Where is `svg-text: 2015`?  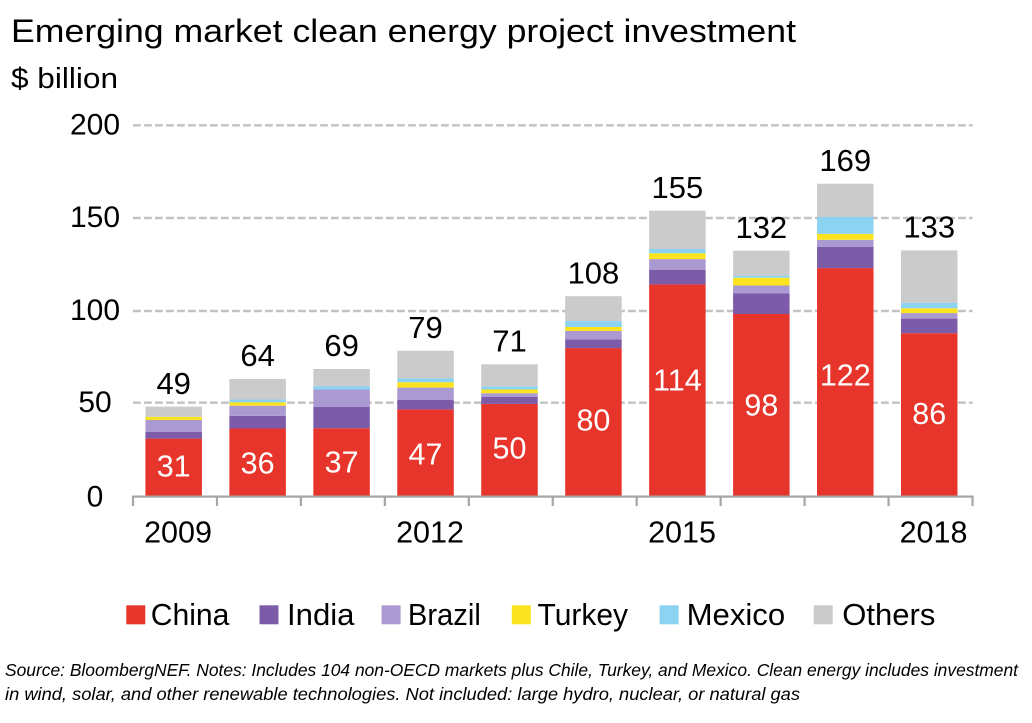
svg-text: 2015 is located at coordinates (682, 533).